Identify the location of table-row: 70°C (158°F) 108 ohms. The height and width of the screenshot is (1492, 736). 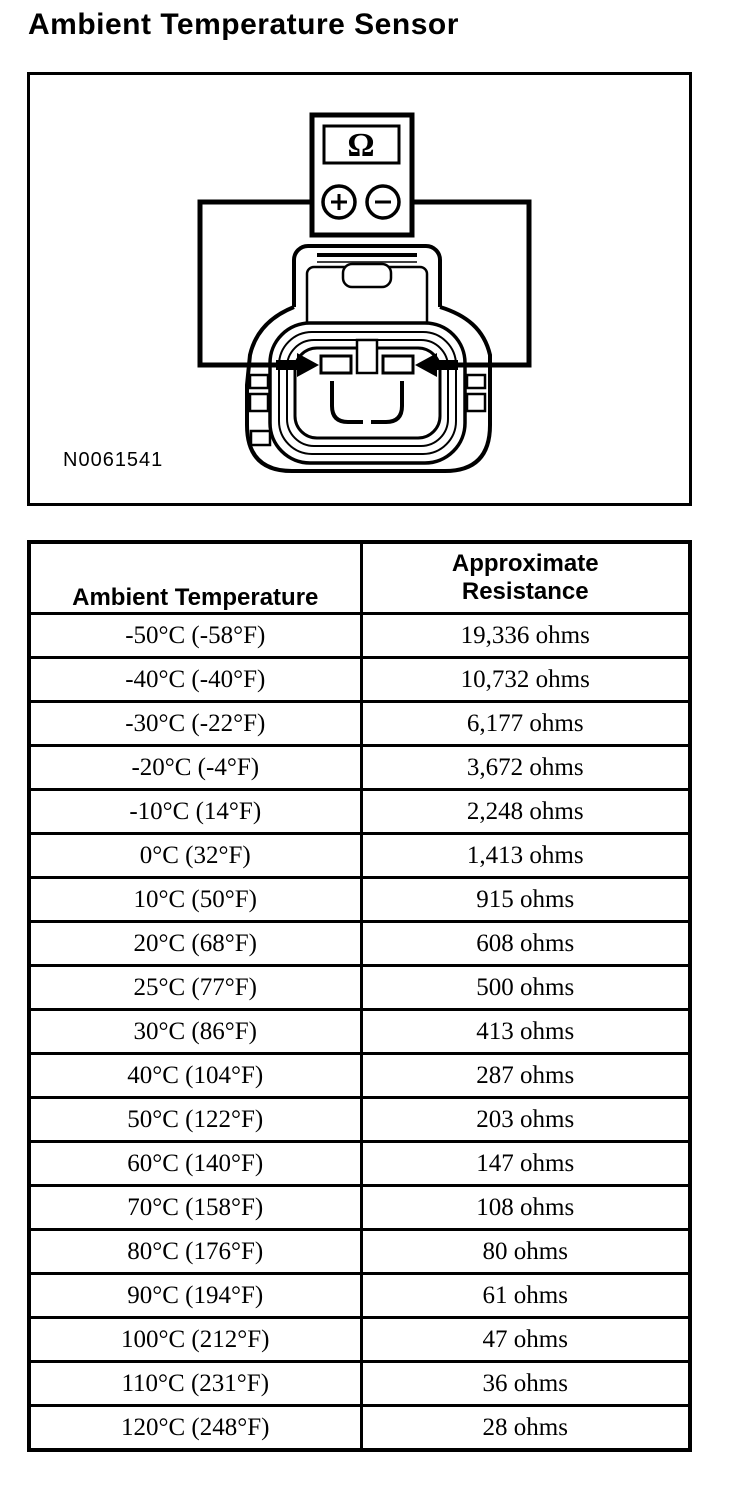
(359, 1207).